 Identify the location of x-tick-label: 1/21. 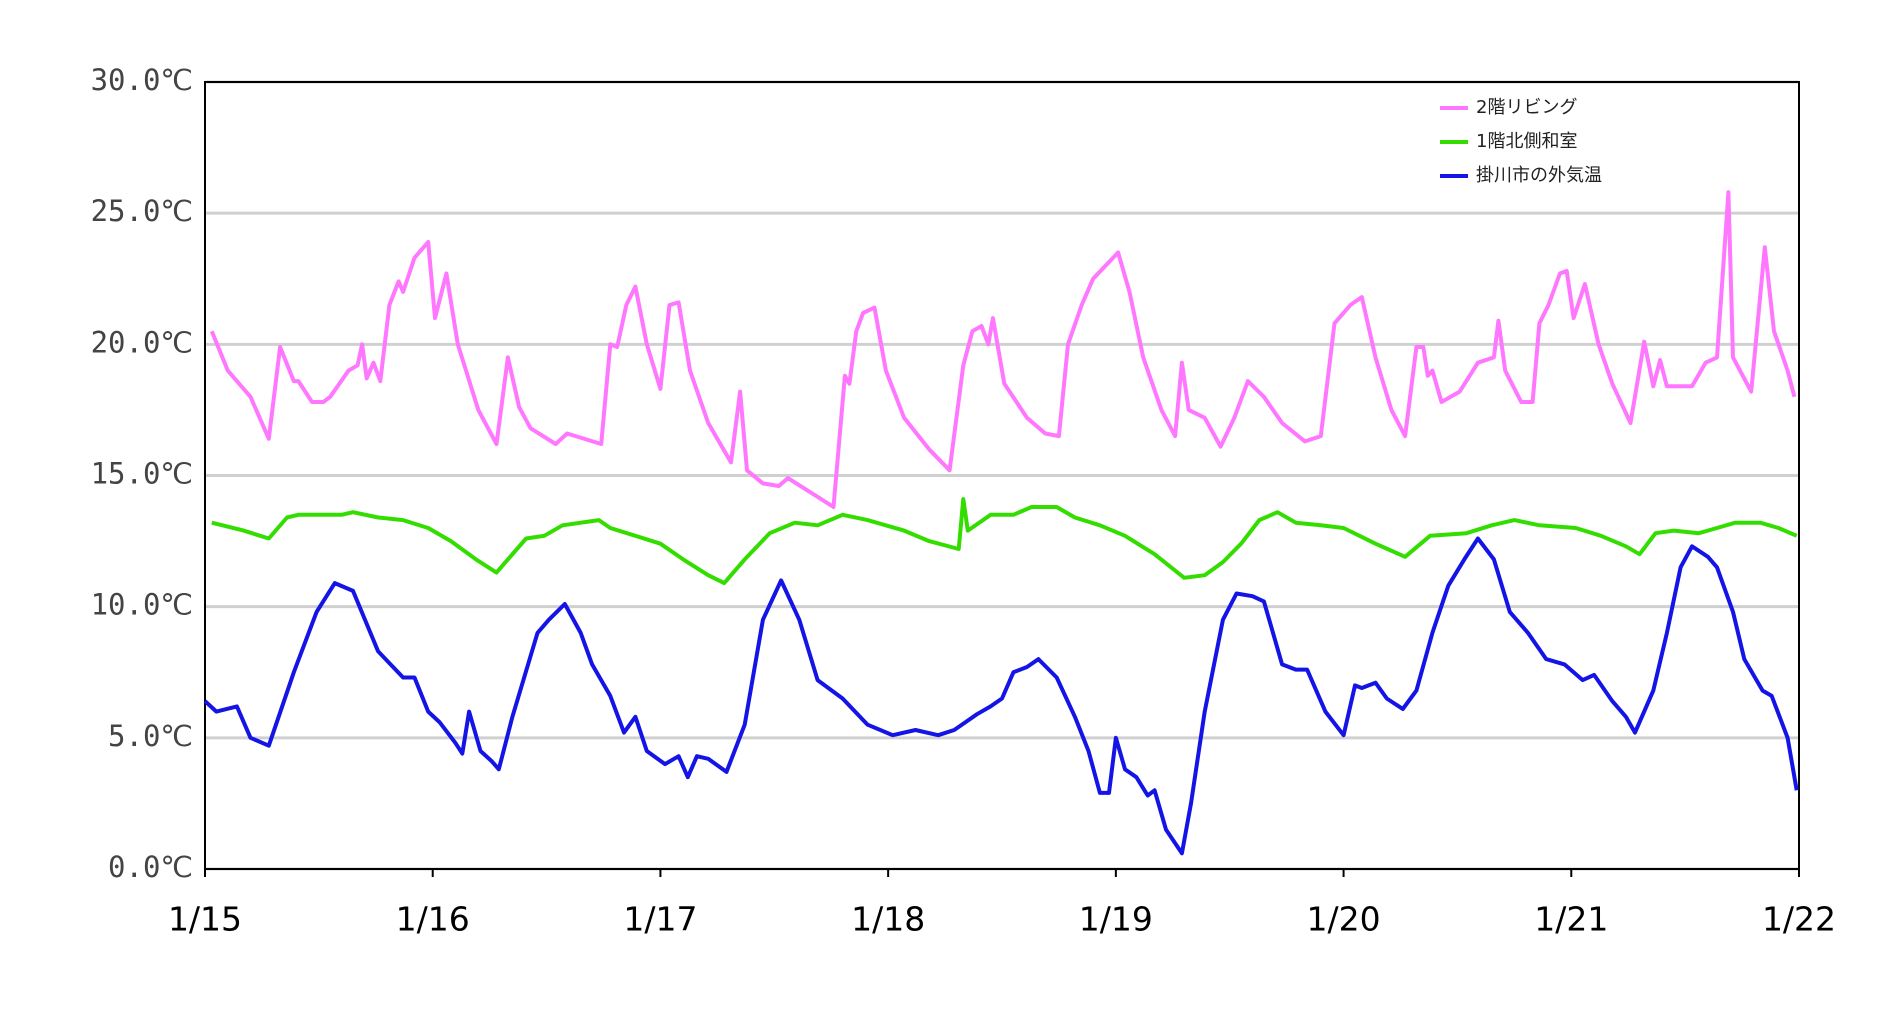
(1571, 919).